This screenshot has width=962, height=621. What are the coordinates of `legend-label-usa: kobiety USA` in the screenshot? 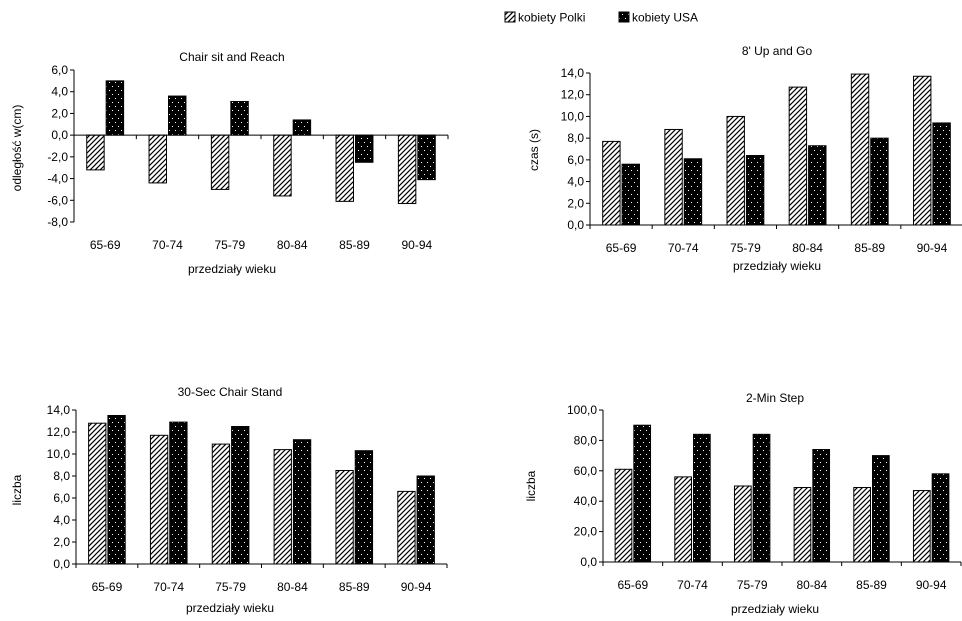 It's located at (665, 18).